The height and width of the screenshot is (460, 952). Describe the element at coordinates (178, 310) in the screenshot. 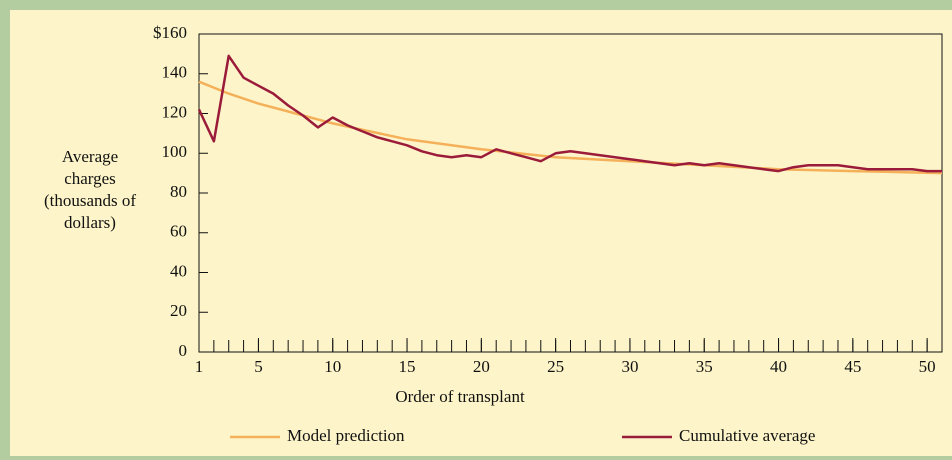

I see `y-tick-label: 20` at that location.